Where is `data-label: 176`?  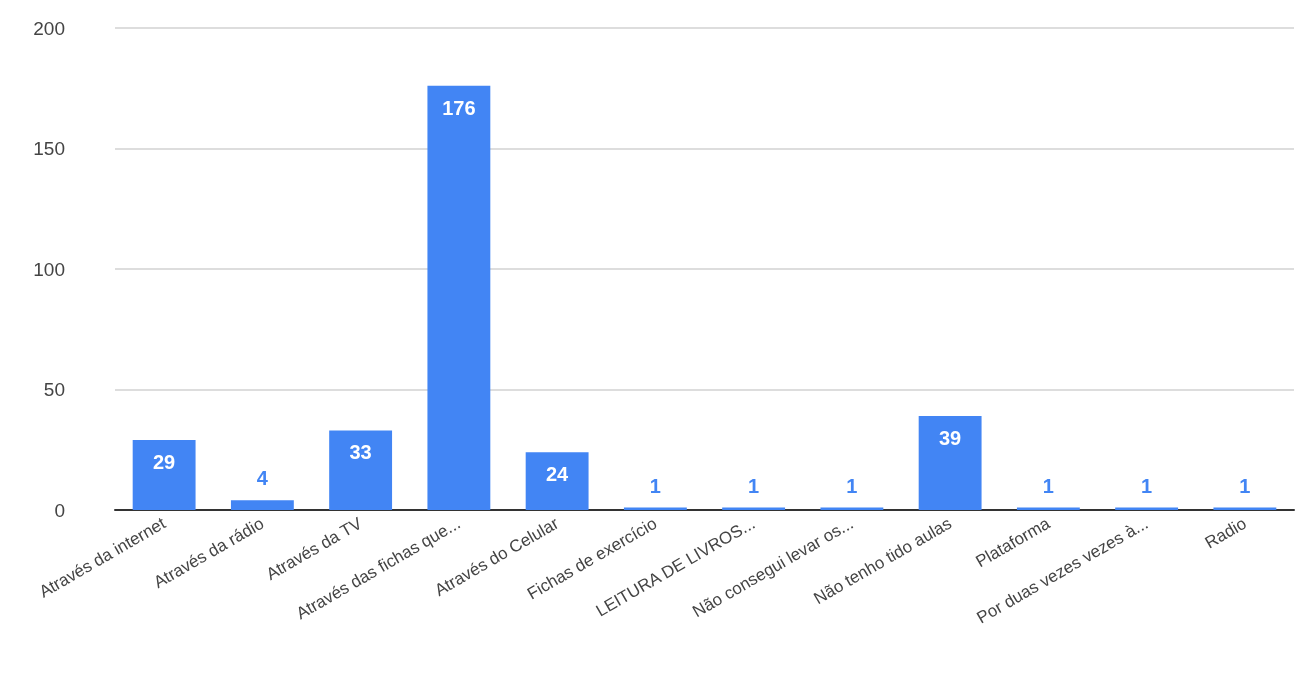 data-label: 176 is located at coordinates (459, 107).